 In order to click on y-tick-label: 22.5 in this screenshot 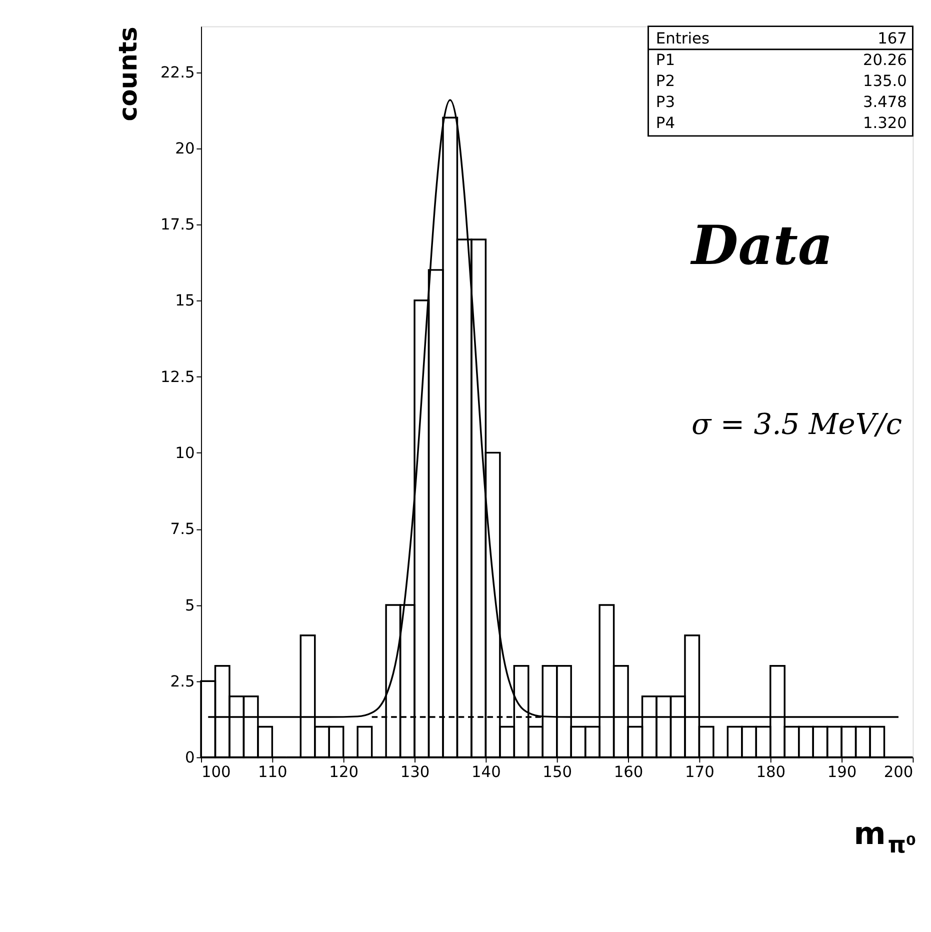, I will do `click(177, 72)`.